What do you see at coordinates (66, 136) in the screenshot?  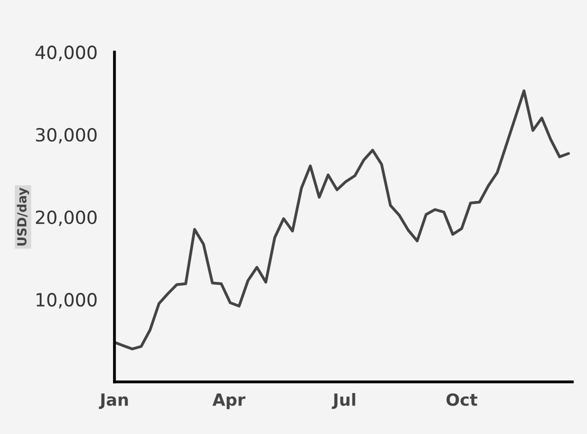 I see `y-tick-label: 30,000` at bounding box center [66, 136].